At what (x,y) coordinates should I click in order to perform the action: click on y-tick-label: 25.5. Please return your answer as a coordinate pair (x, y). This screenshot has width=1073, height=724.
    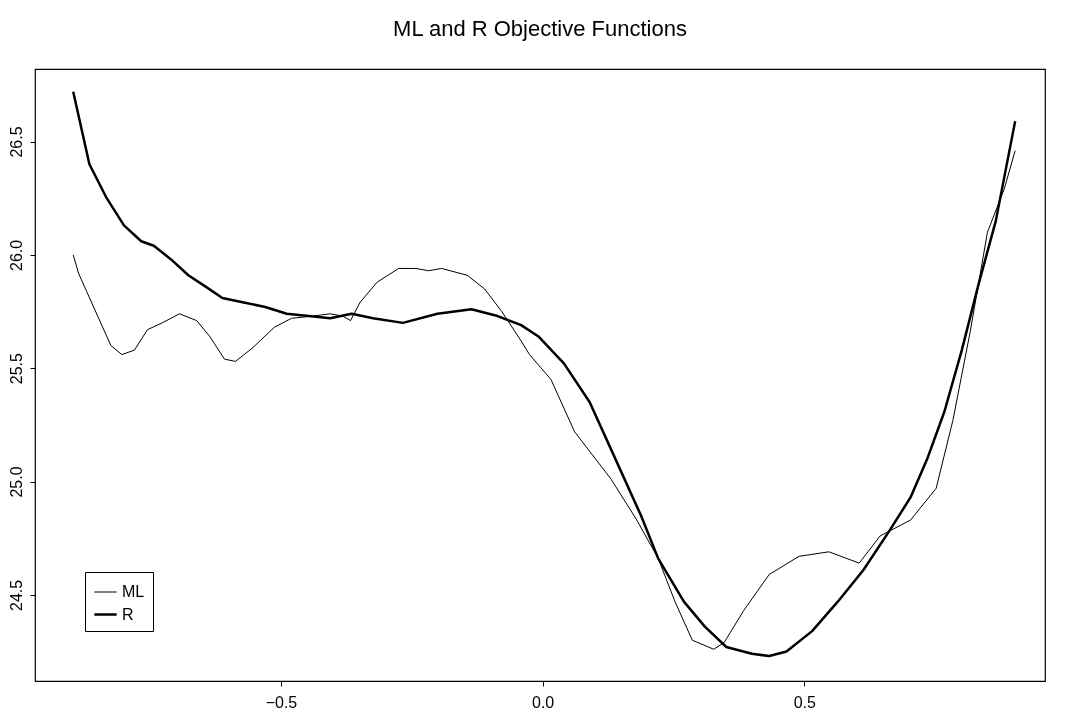
    Looking at the image, I should click on (16, 369).